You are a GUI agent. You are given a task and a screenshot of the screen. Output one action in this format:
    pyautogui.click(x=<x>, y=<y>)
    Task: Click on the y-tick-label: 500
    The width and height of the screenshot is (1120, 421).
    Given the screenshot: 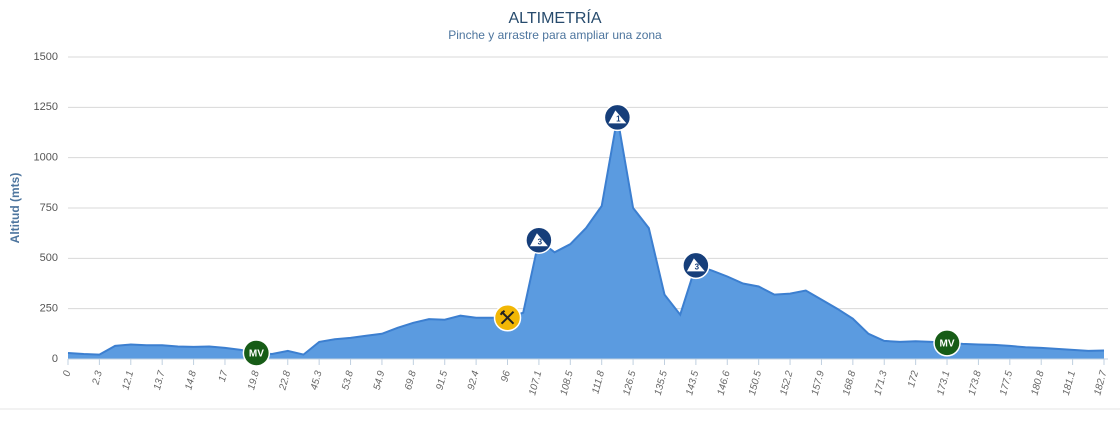 What is the action you would take?
    pyautogui.click(x=49, y=258)
    